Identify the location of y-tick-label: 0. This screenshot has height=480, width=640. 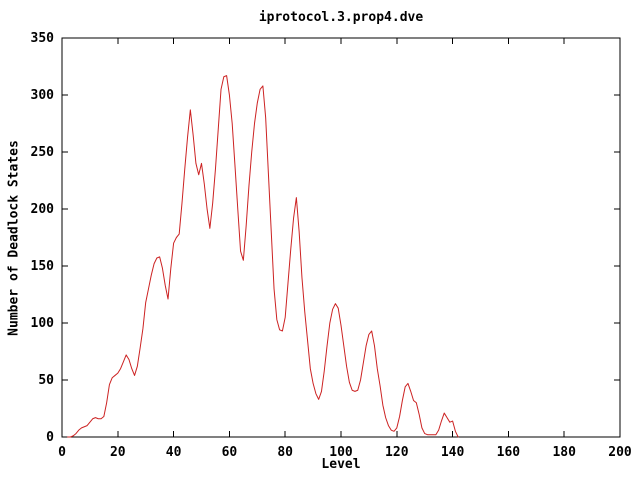
(50, 437).